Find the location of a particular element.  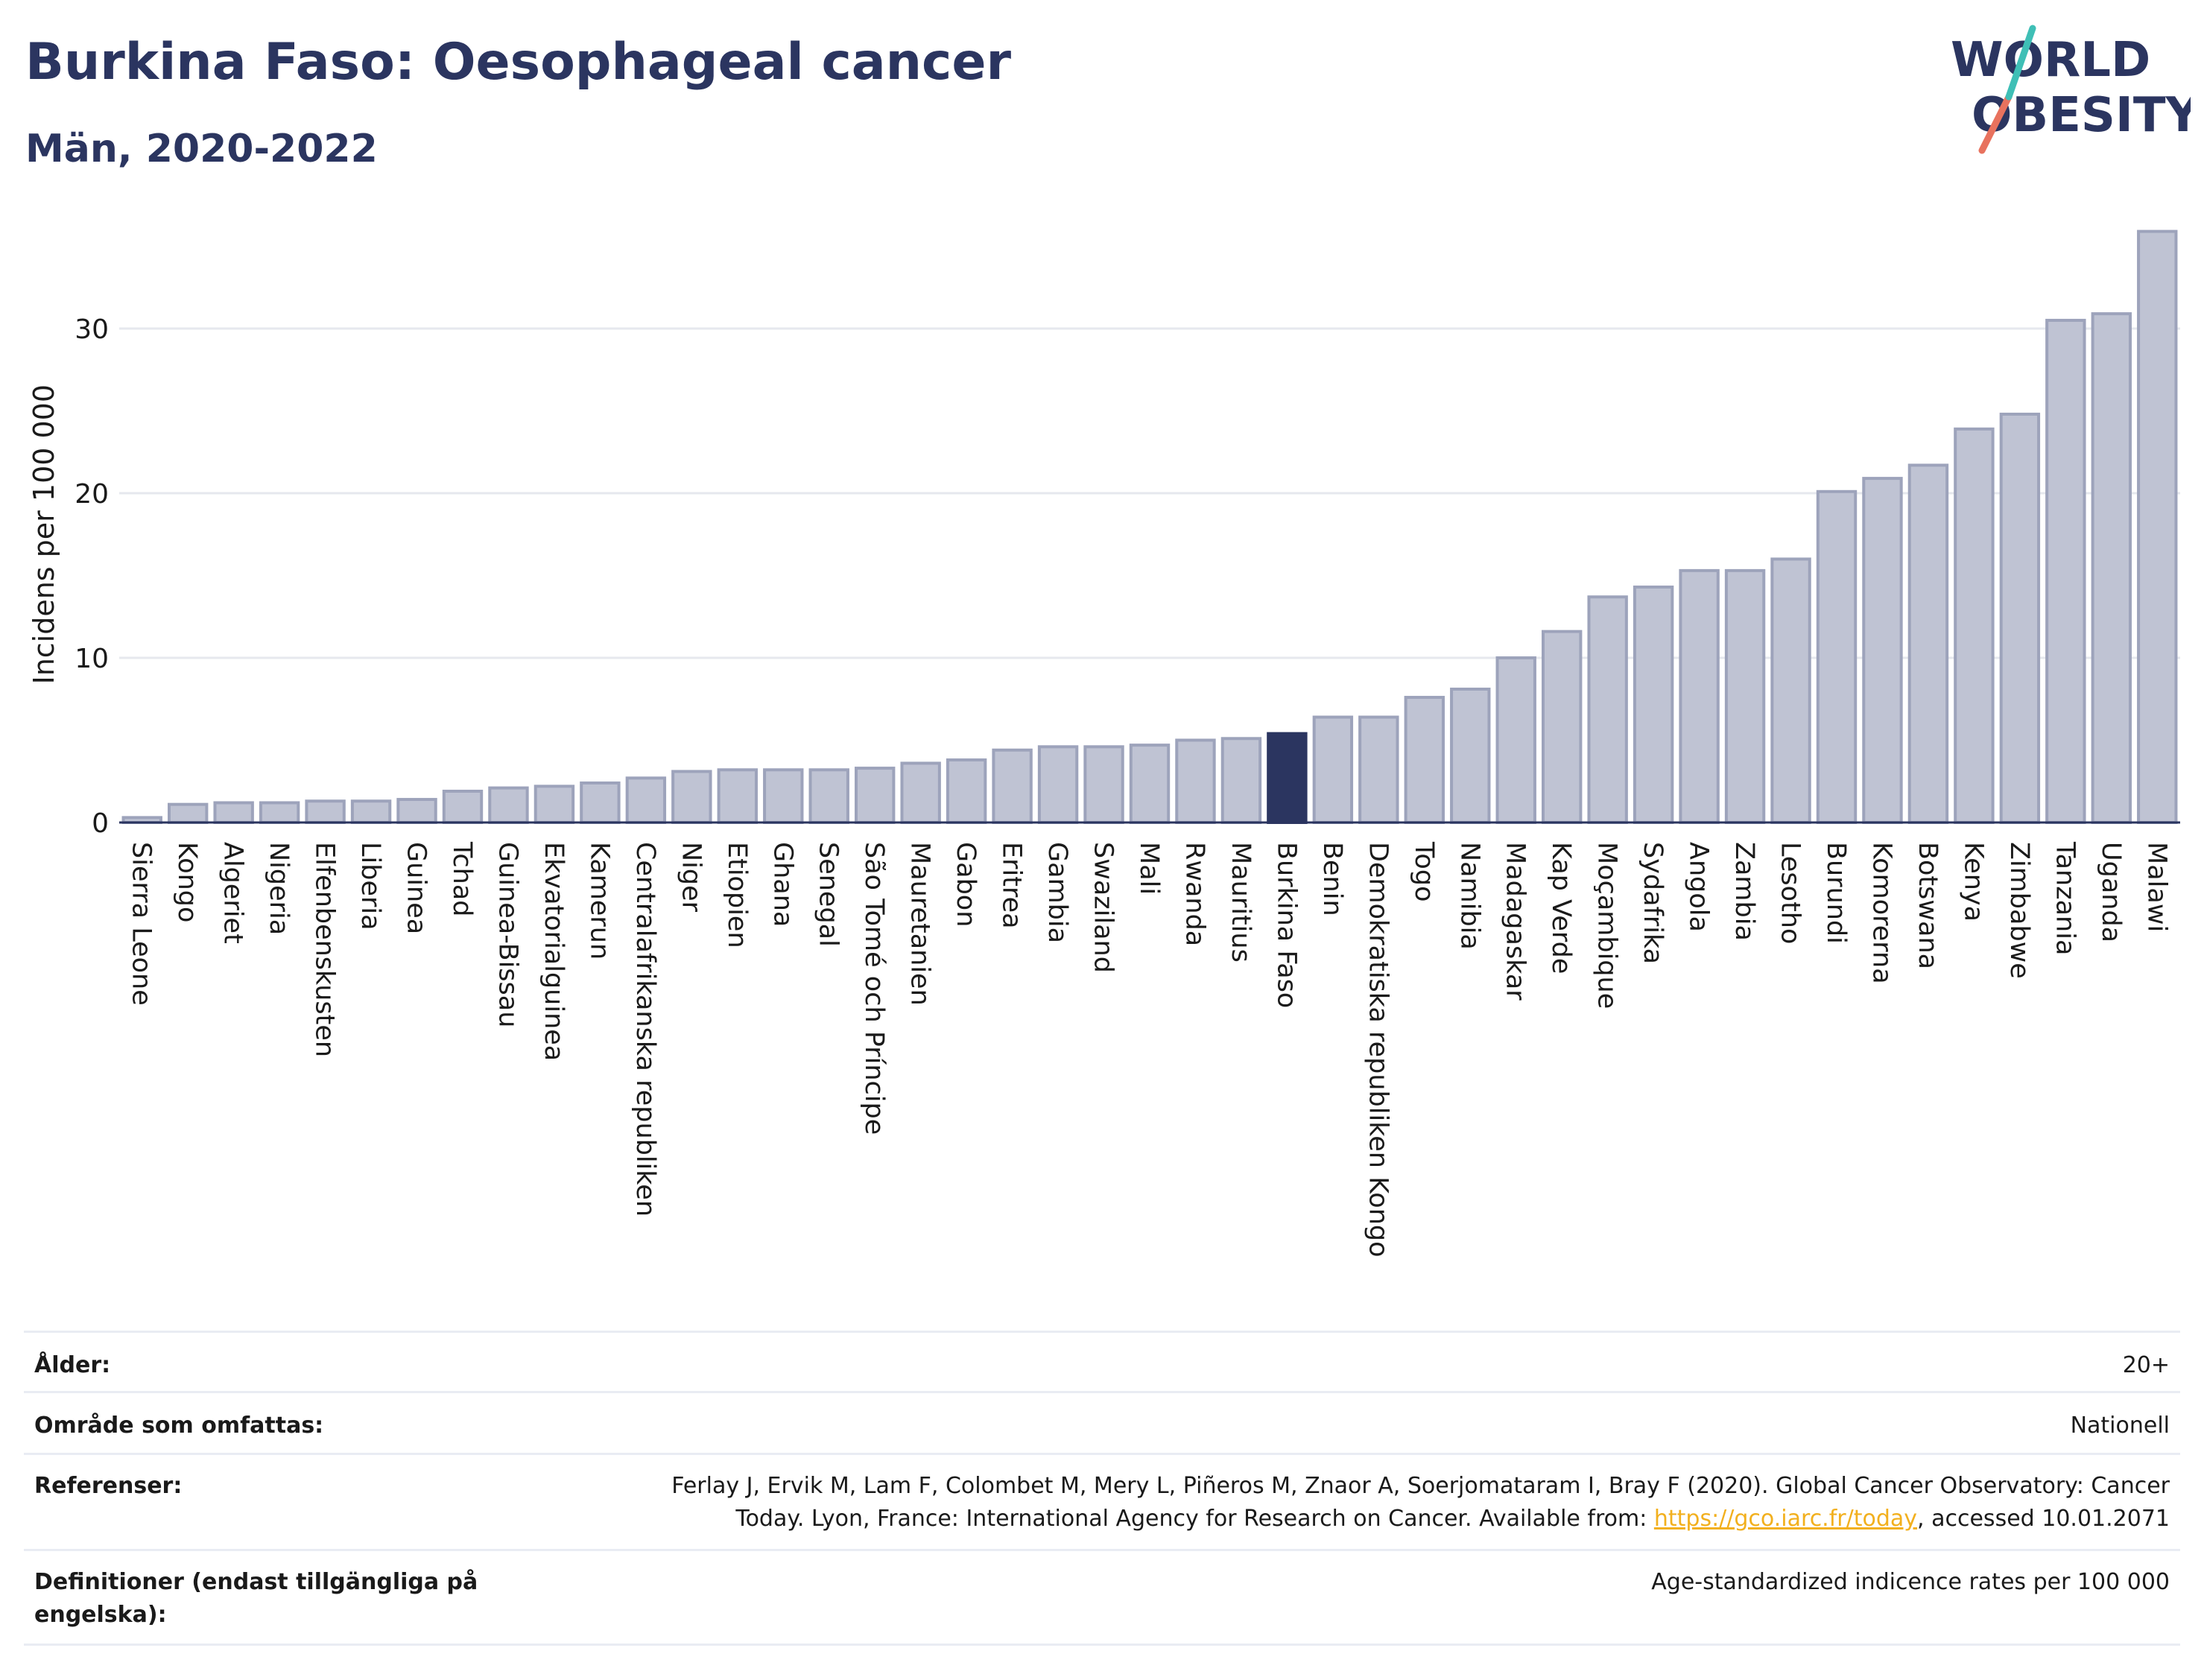

bar-botswana is located at coordinates (1928, 643).